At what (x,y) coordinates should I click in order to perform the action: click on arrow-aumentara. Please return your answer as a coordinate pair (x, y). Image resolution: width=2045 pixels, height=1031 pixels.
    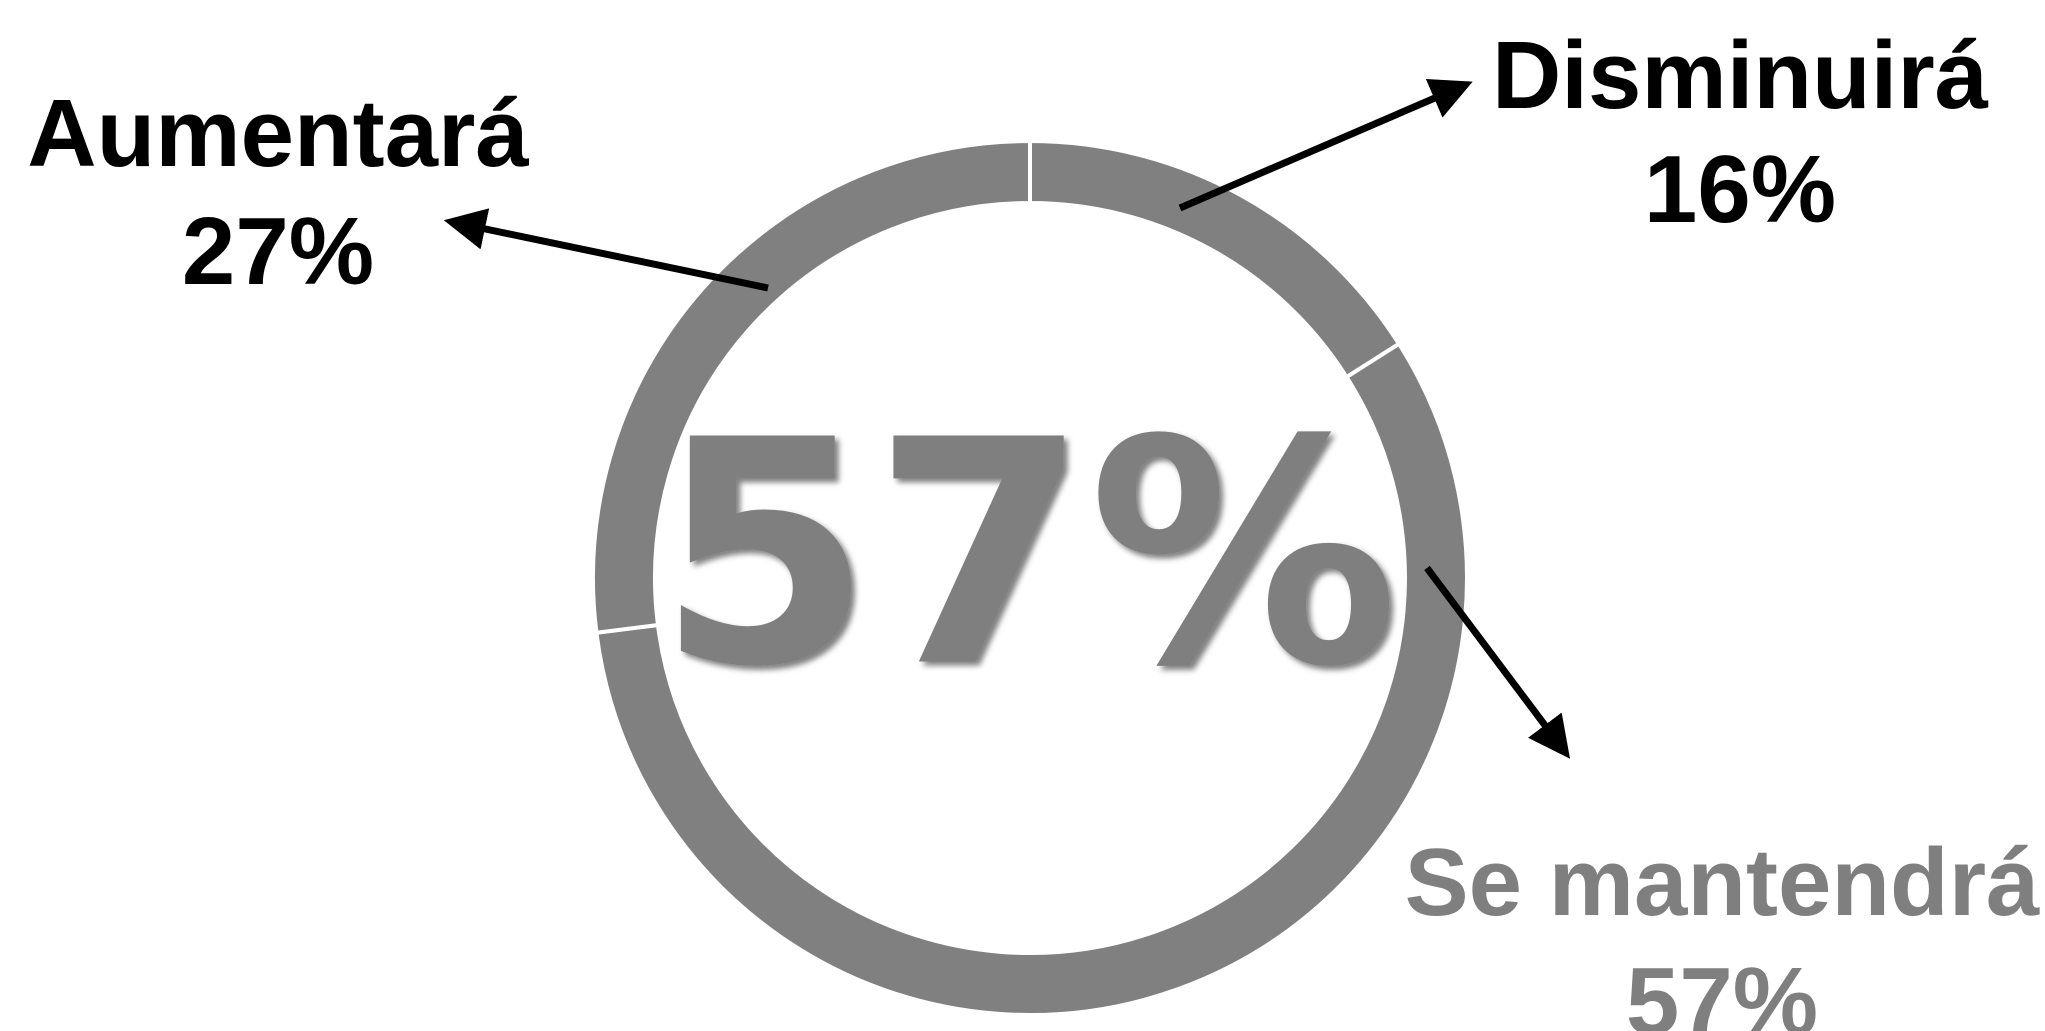
    Looking at the image, I should click on (606, 250).